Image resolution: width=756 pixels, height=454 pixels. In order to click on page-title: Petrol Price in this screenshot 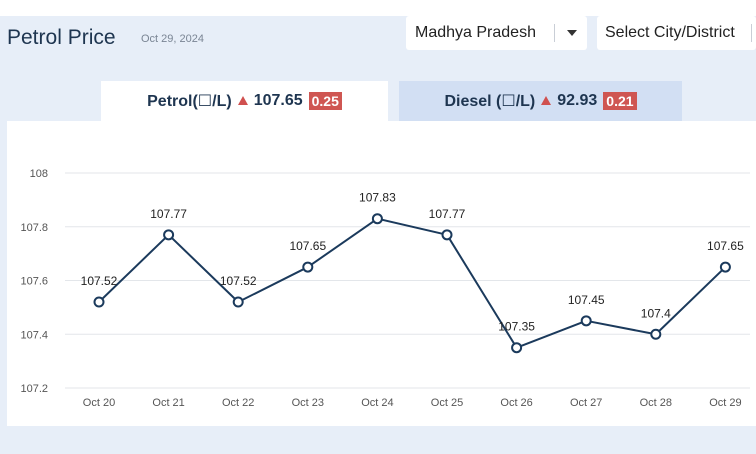, I will do `click(61, 37)`.